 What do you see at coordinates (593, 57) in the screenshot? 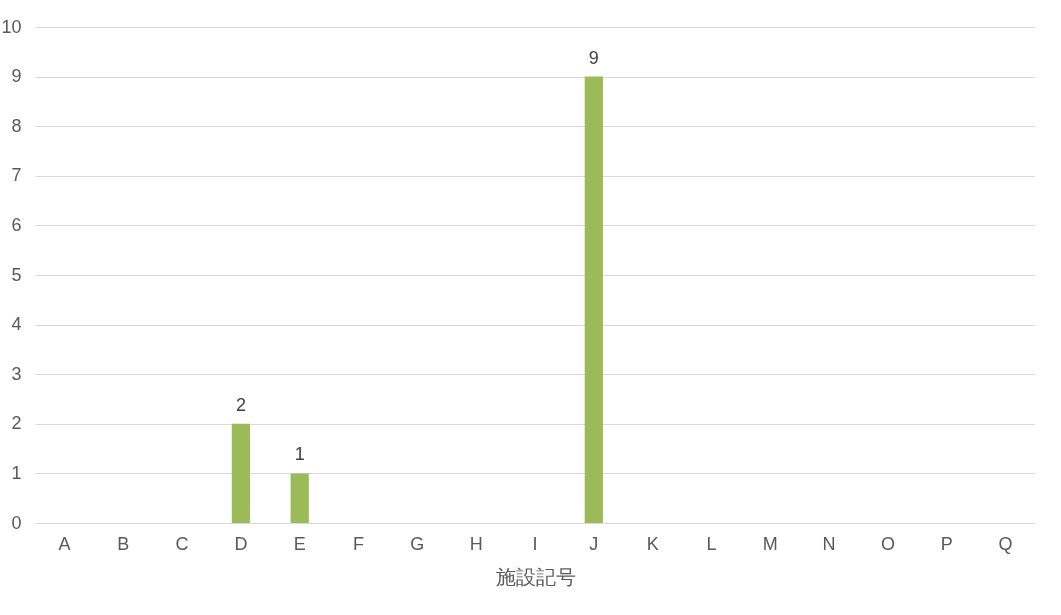
I see `data-label: 9` at bounding box center [593, 57].